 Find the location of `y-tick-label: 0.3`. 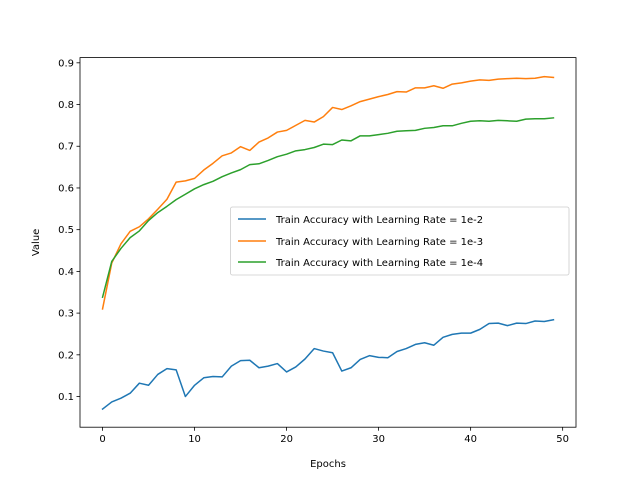

y-tick-label: 0.3 is located at coordinates (66, 314).